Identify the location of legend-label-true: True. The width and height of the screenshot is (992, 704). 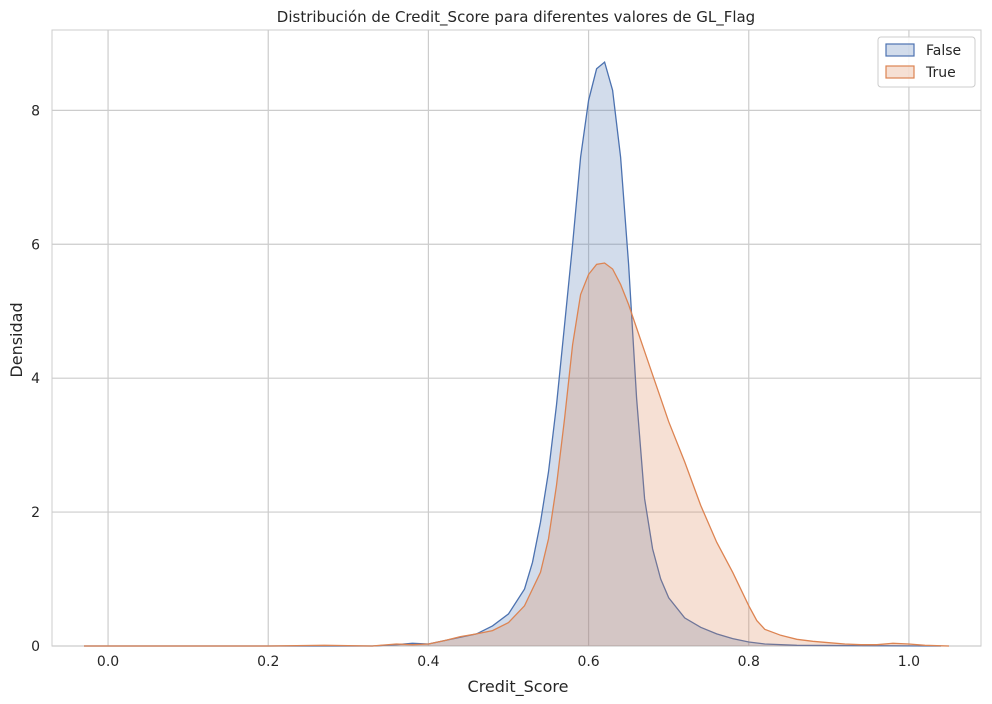
(940, 73).